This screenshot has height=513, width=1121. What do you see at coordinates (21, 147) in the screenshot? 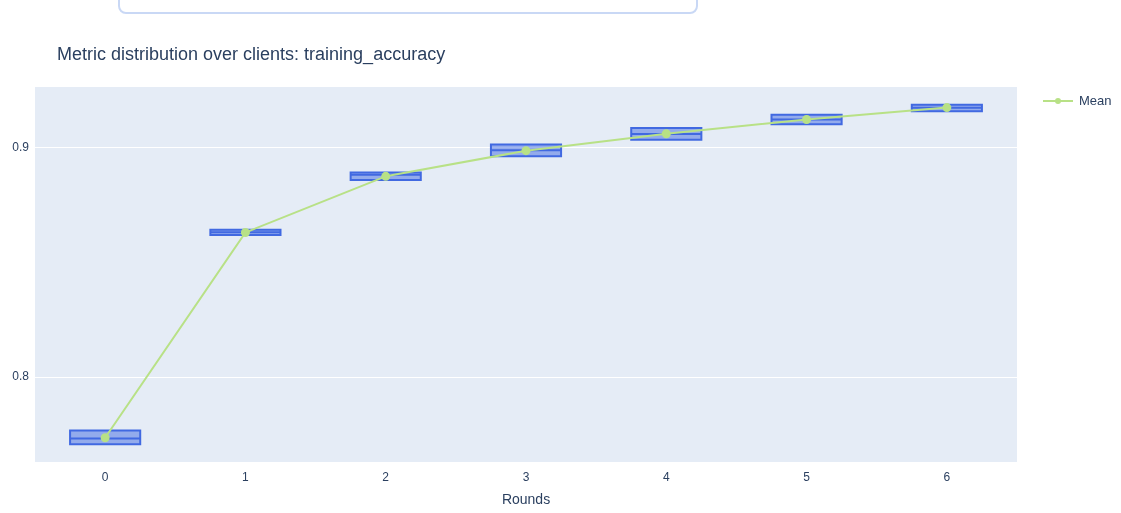
I see `y-tick-label: 0.9` at bounding box center [21, 147].